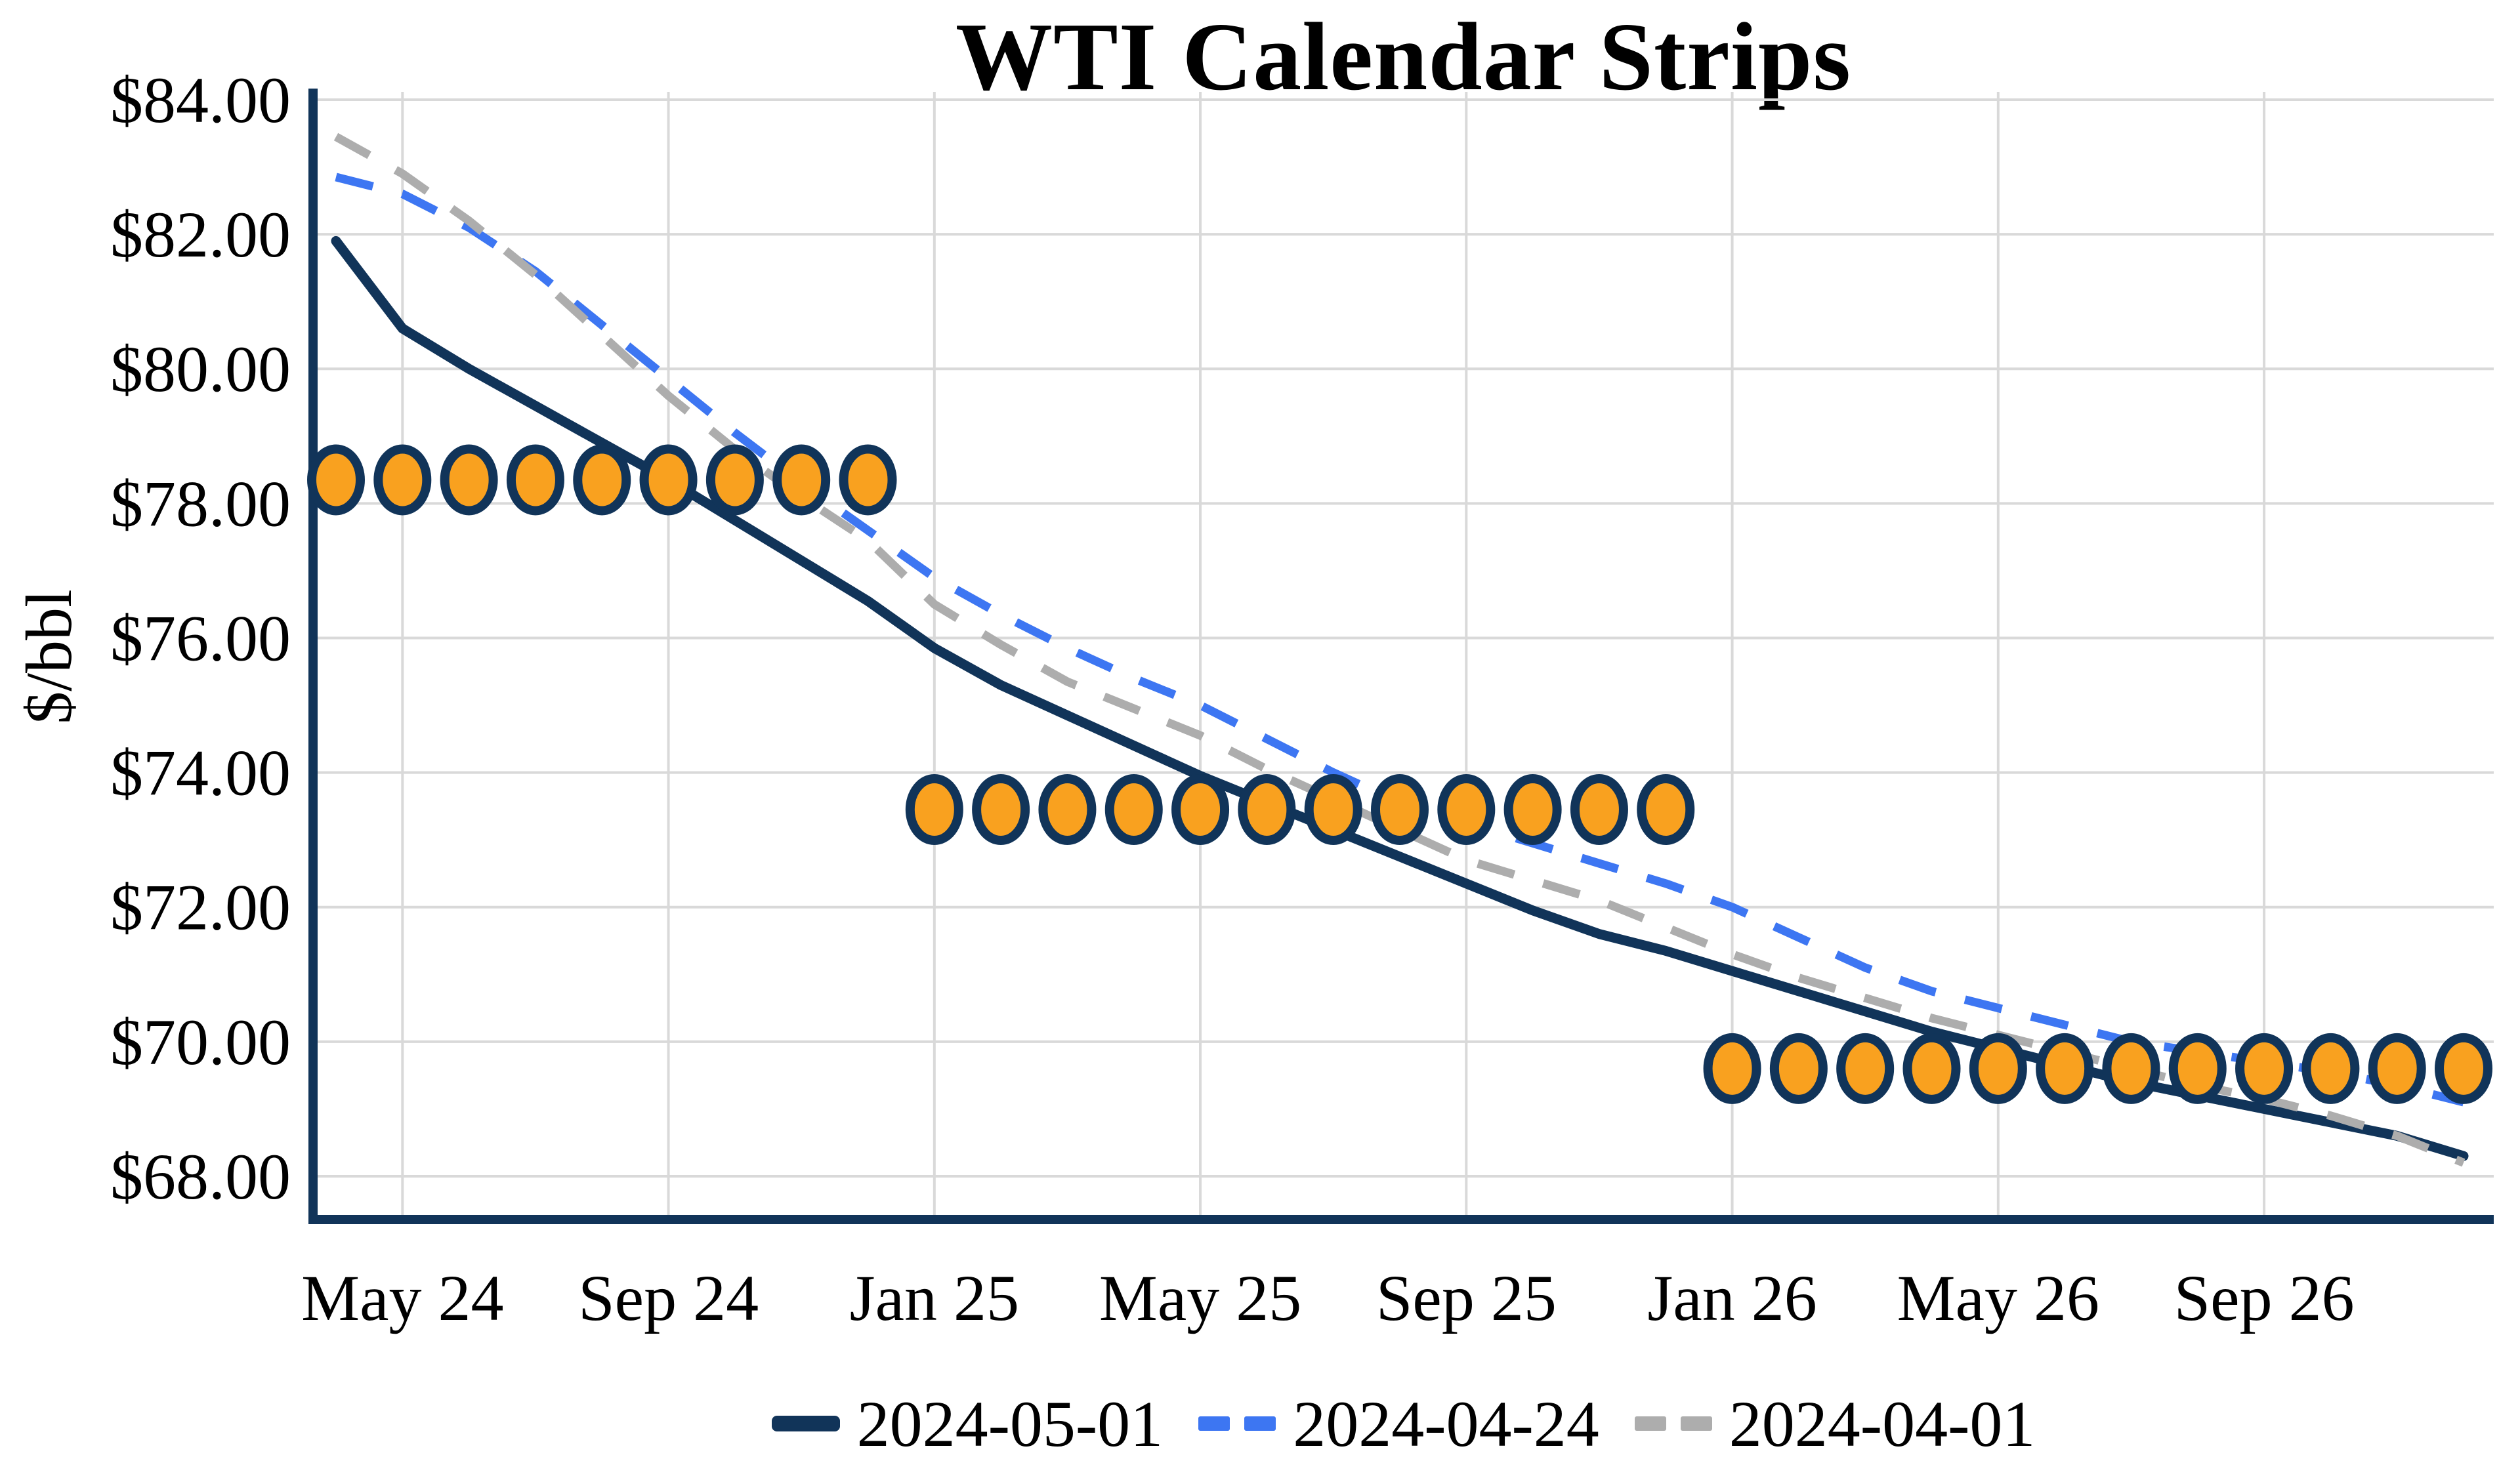 This screenshot has width=2520, height=1480. What do you see at coordinates (200, 234) in the screenshot?
I see `y-tick-label: $82.00` at bounding box center [200, 234].